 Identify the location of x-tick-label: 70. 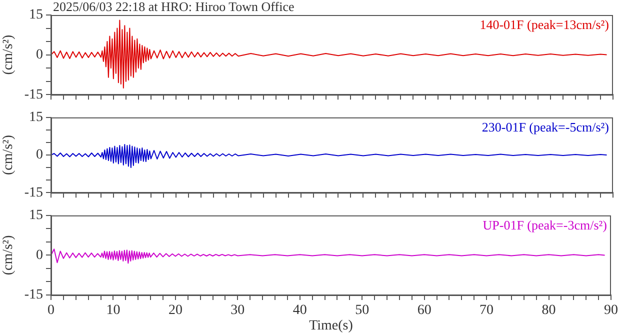
(487, 310).